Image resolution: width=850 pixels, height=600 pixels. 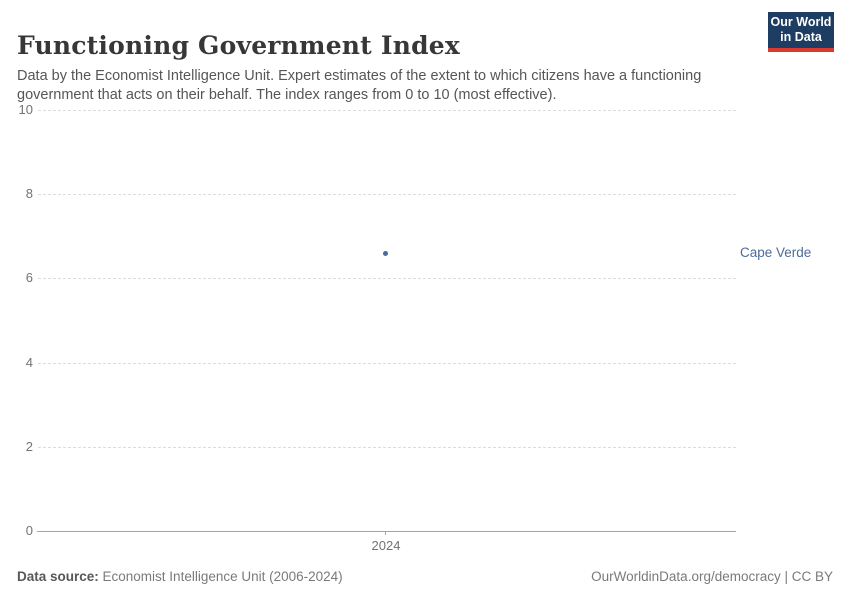 I want to click on owid-logo-line2: in Data, so click(x=801, y=37).